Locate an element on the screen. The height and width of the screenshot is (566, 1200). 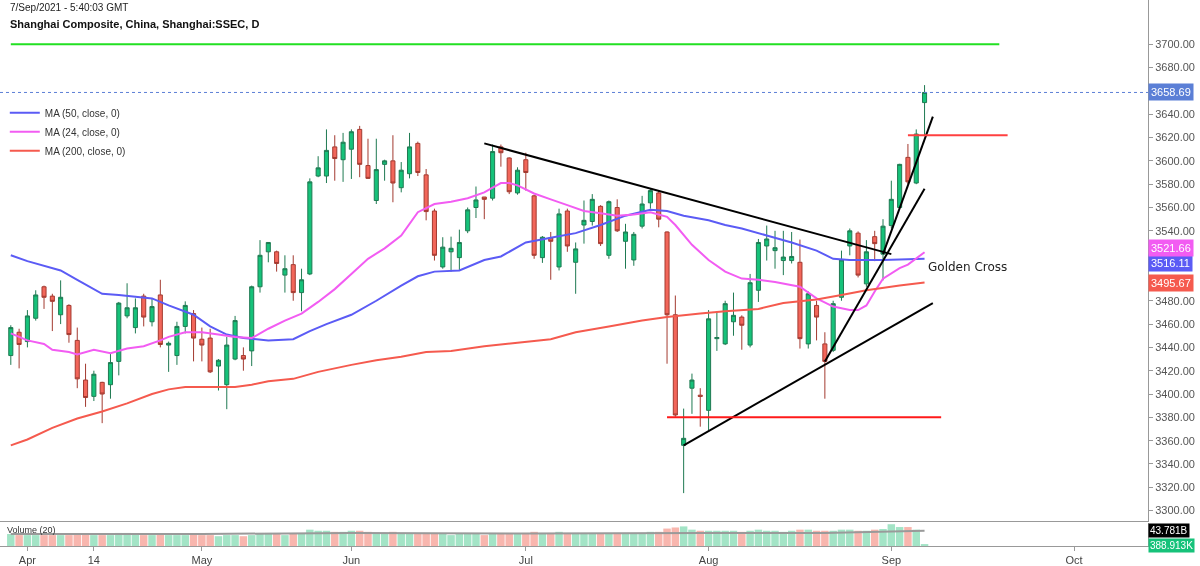
y-tick-label: 3460.00 is located at coordinates (1175, 323).